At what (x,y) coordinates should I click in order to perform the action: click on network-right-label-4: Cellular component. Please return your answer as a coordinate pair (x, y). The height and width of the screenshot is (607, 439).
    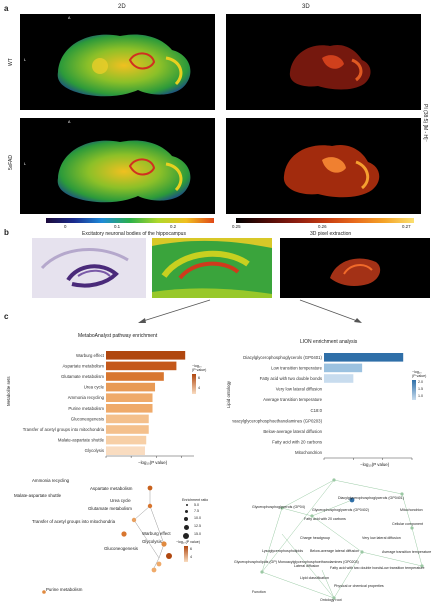
    Looking at the image, I should click on (407, 524).